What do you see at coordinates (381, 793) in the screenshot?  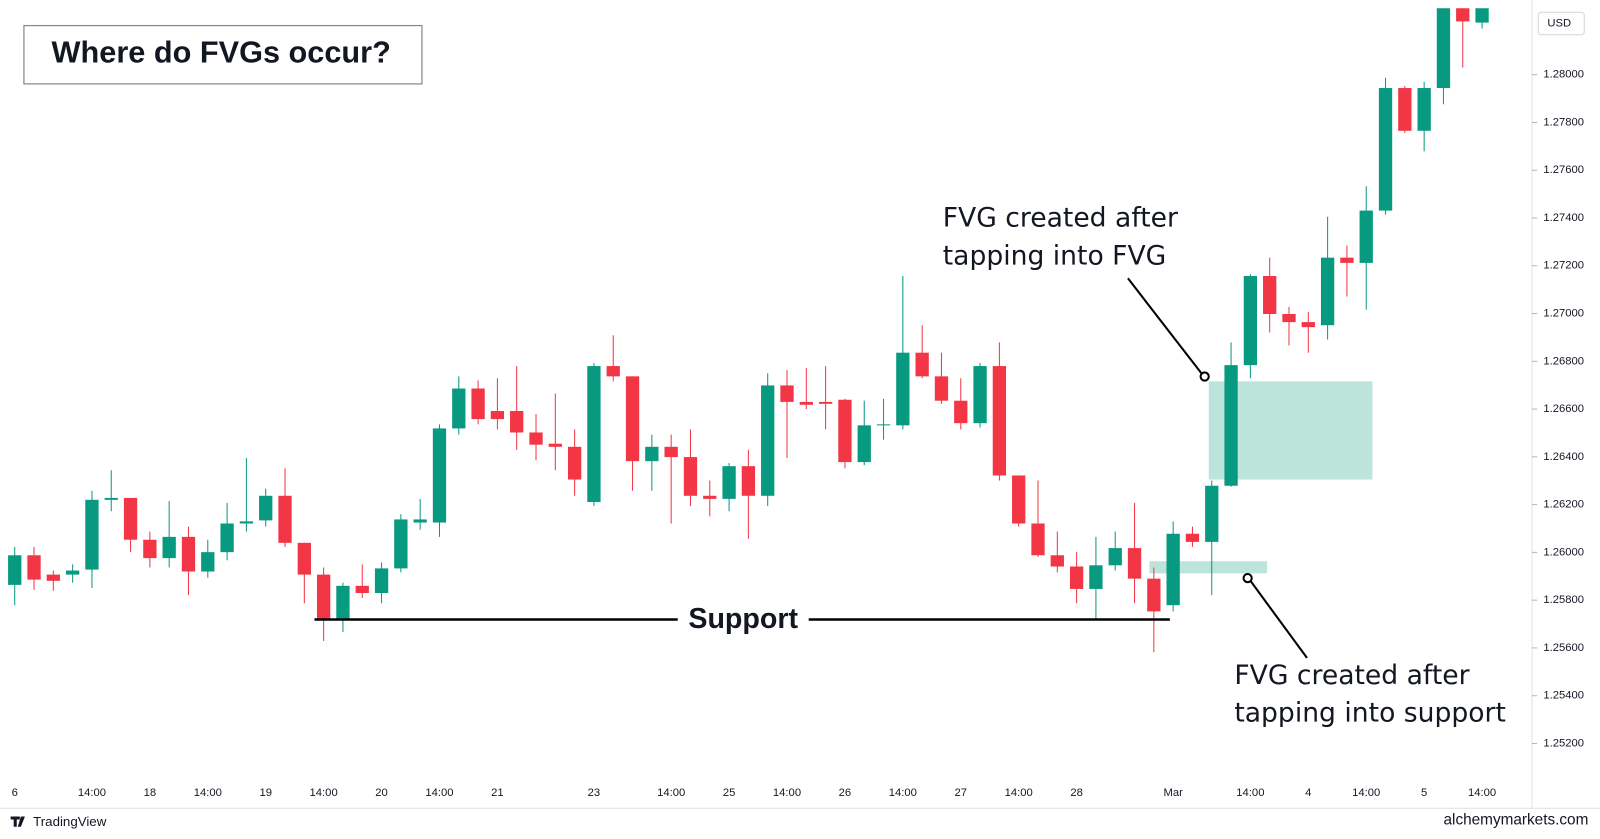 I see `x-tick-label: 20` at bounding box center [381, 793].